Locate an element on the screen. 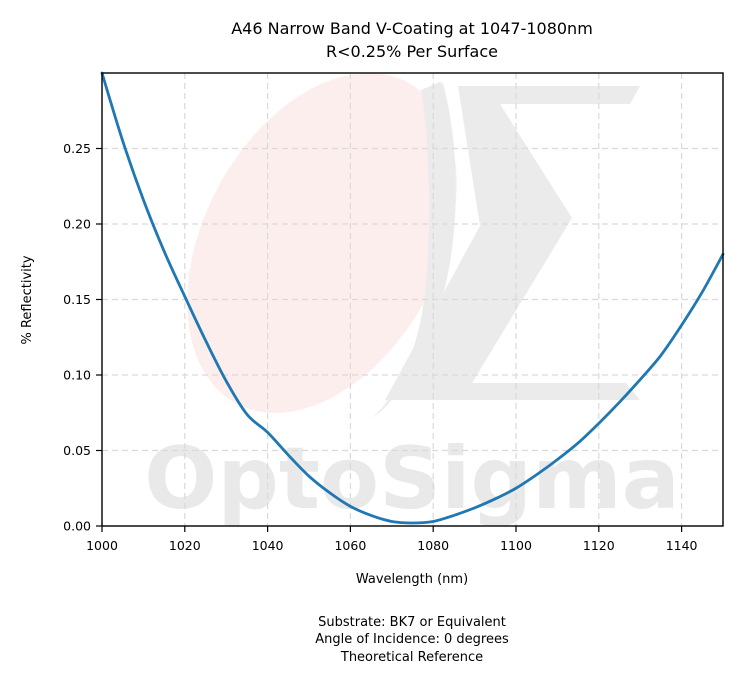 The height and width of the screenshot is (684, 742). x-tick-label: 1040 is located at coordinates (268, 545).